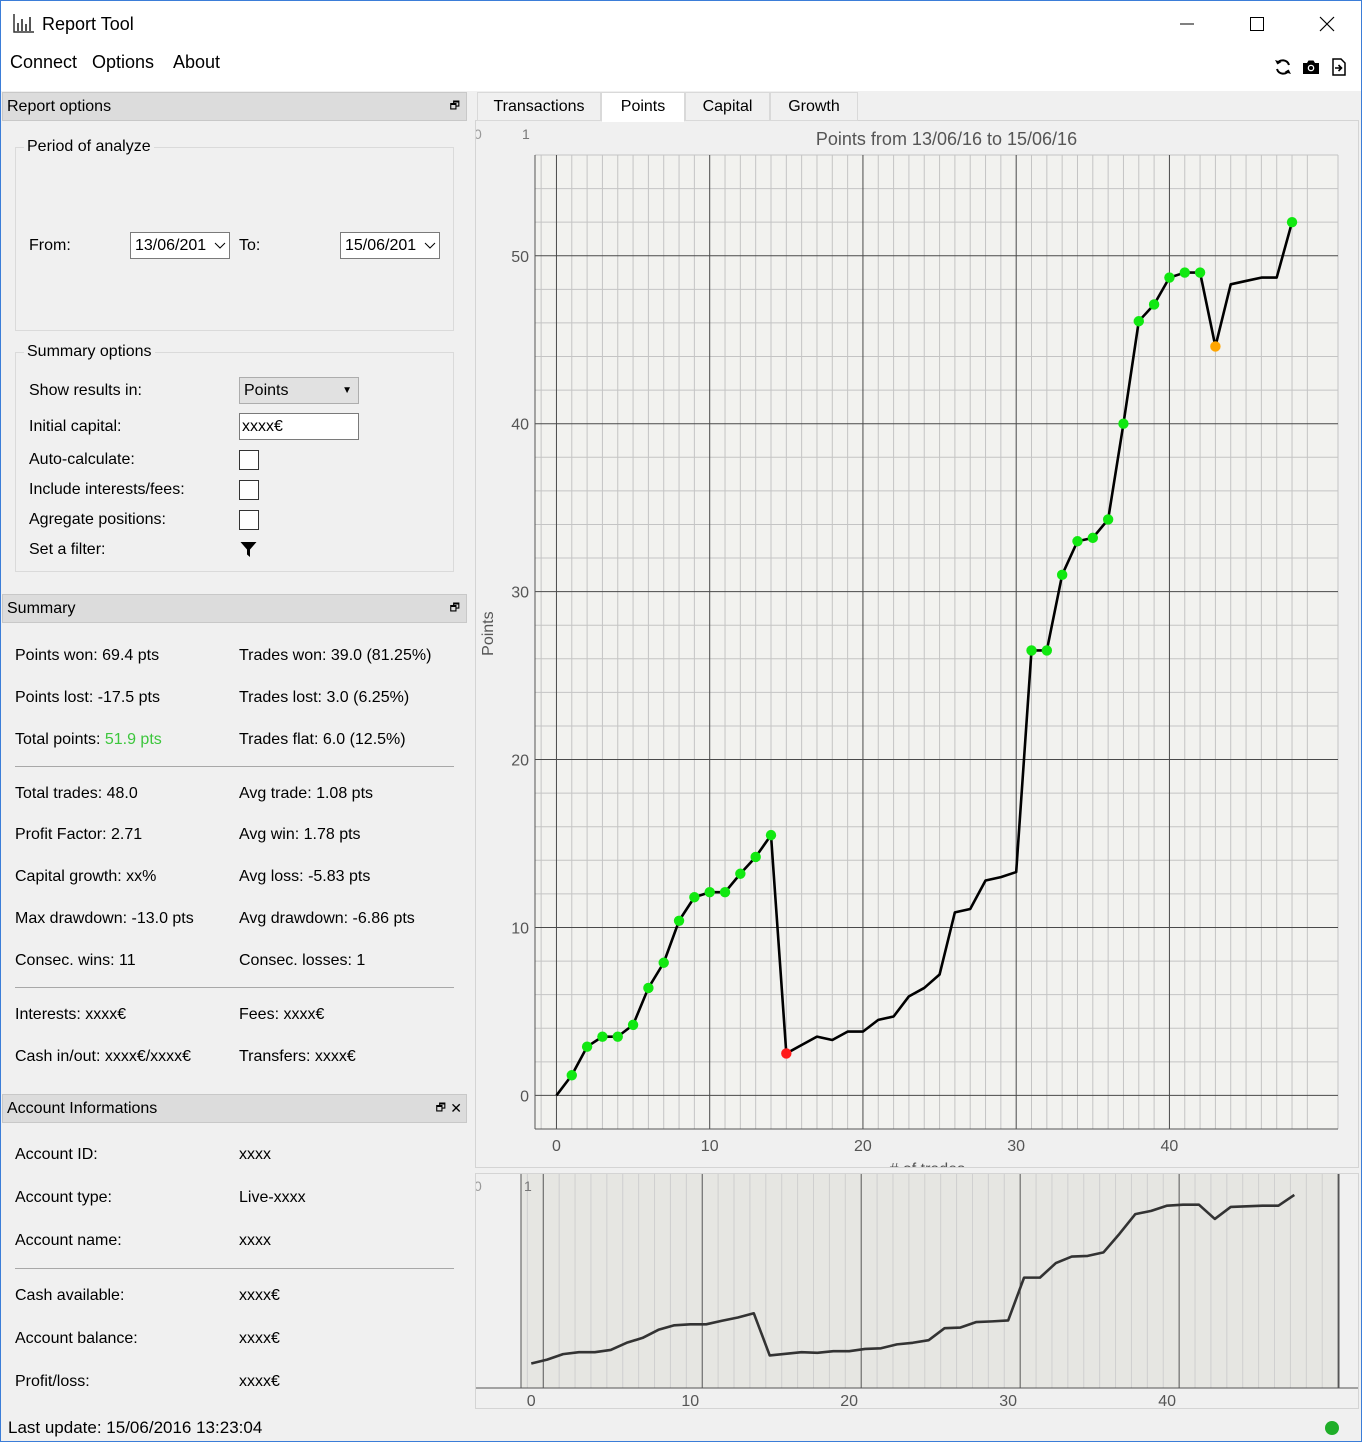 This screenshot has height=1442, width=1362. Describe the element at coordinates (814, 106) in the screenshot. I see `tab-growth: Growth` at that location.